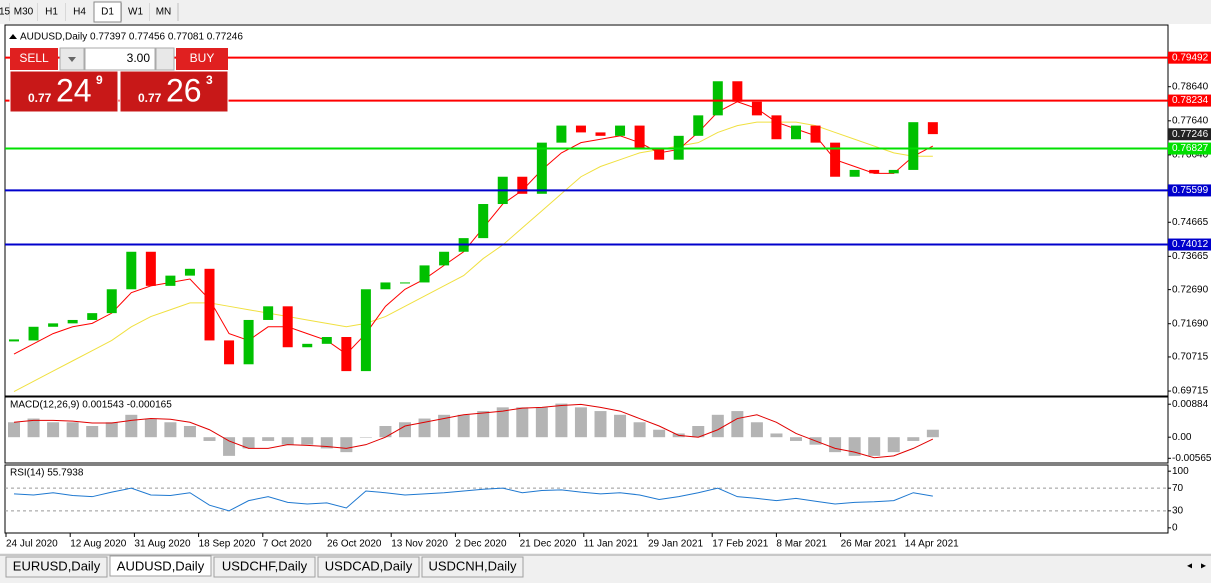 The height and width of the screenshot is (583, 1211). I want to click on y-tick-label: 0.00, so click(1182, 437).